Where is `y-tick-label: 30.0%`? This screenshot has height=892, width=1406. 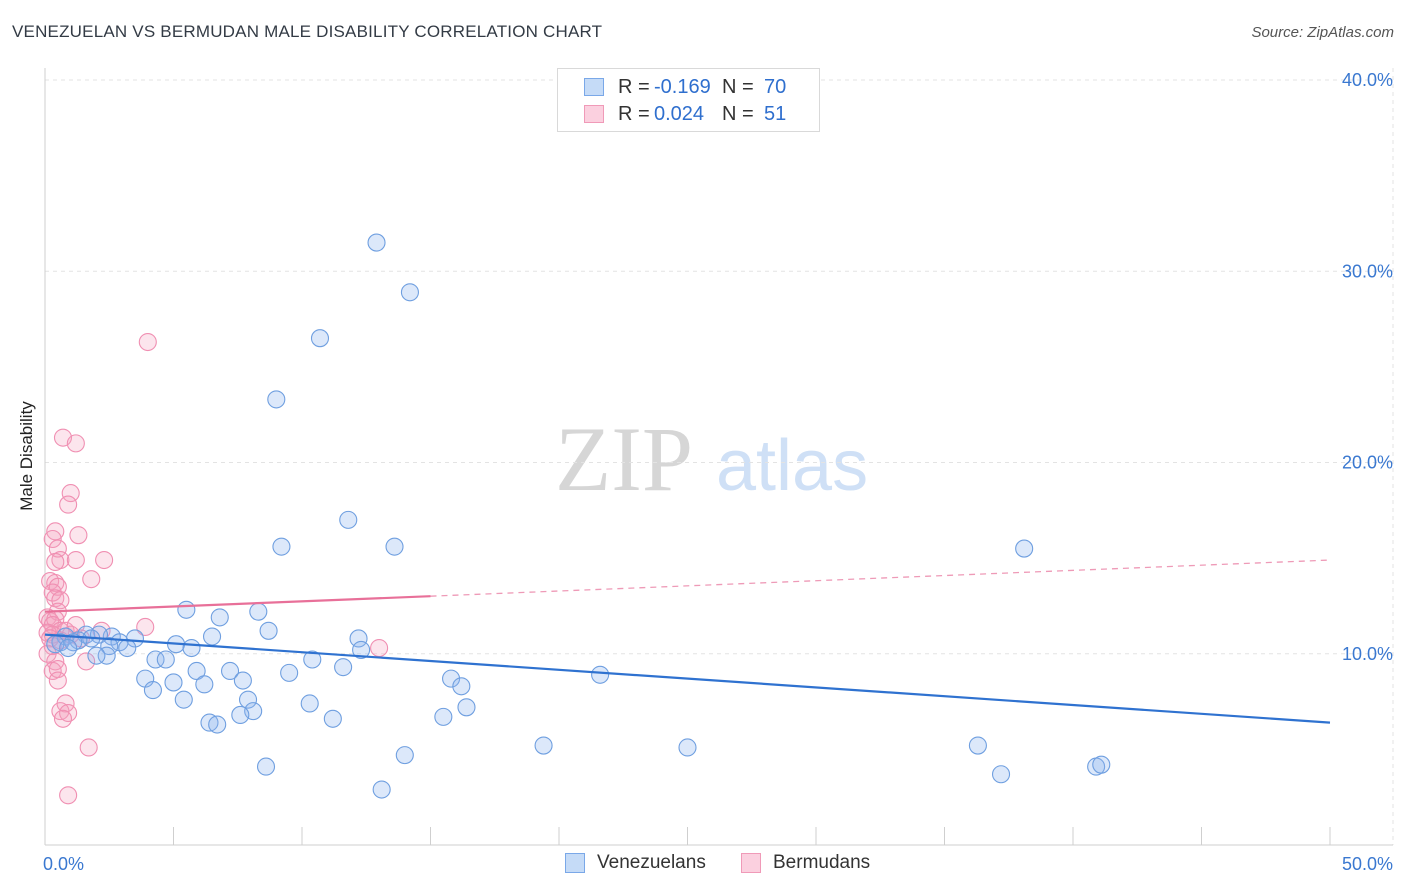 y-tick-label: 30.0% is located at coordinates (1367, 271).